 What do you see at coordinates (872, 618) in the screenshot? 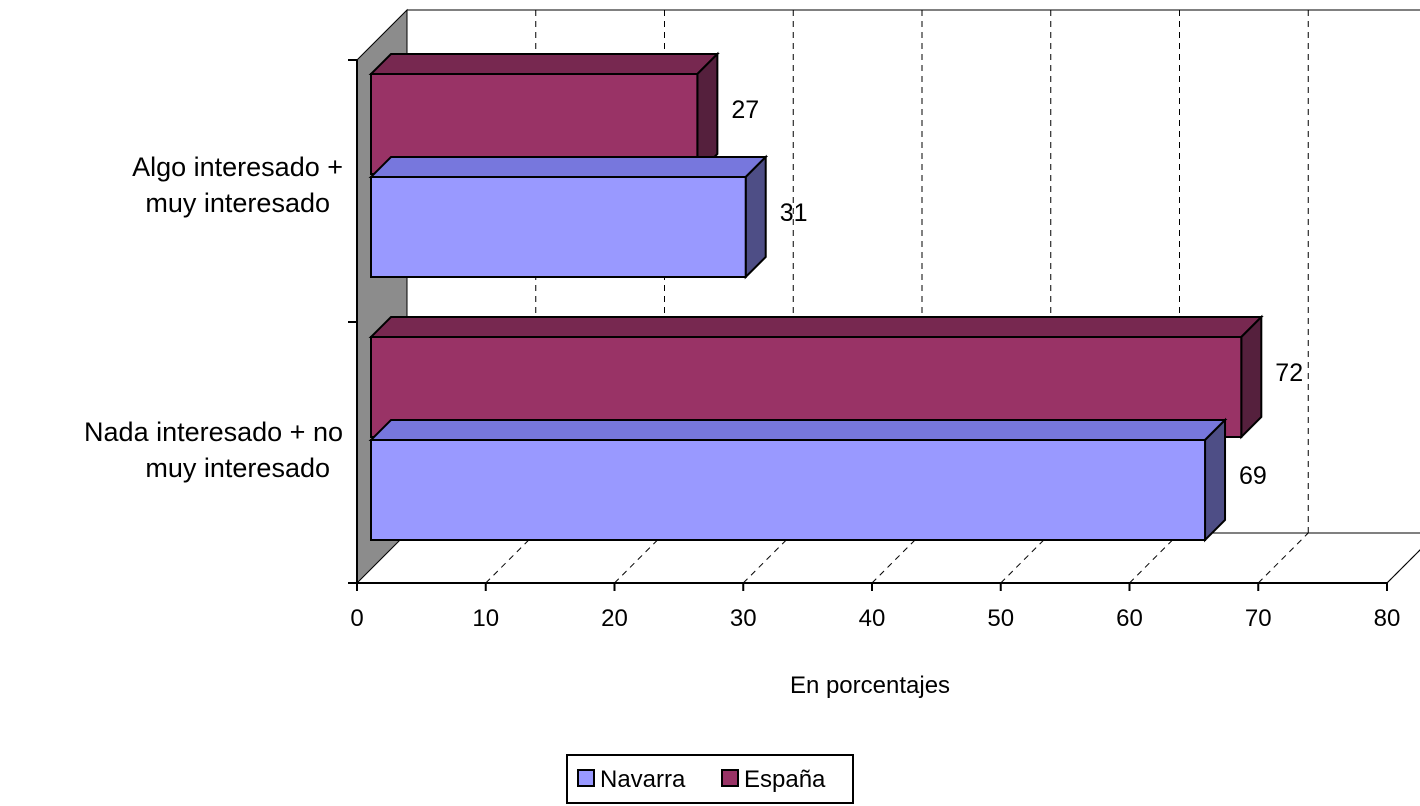
I see `x-tick-label: 40` at bounding box center [872, 618].